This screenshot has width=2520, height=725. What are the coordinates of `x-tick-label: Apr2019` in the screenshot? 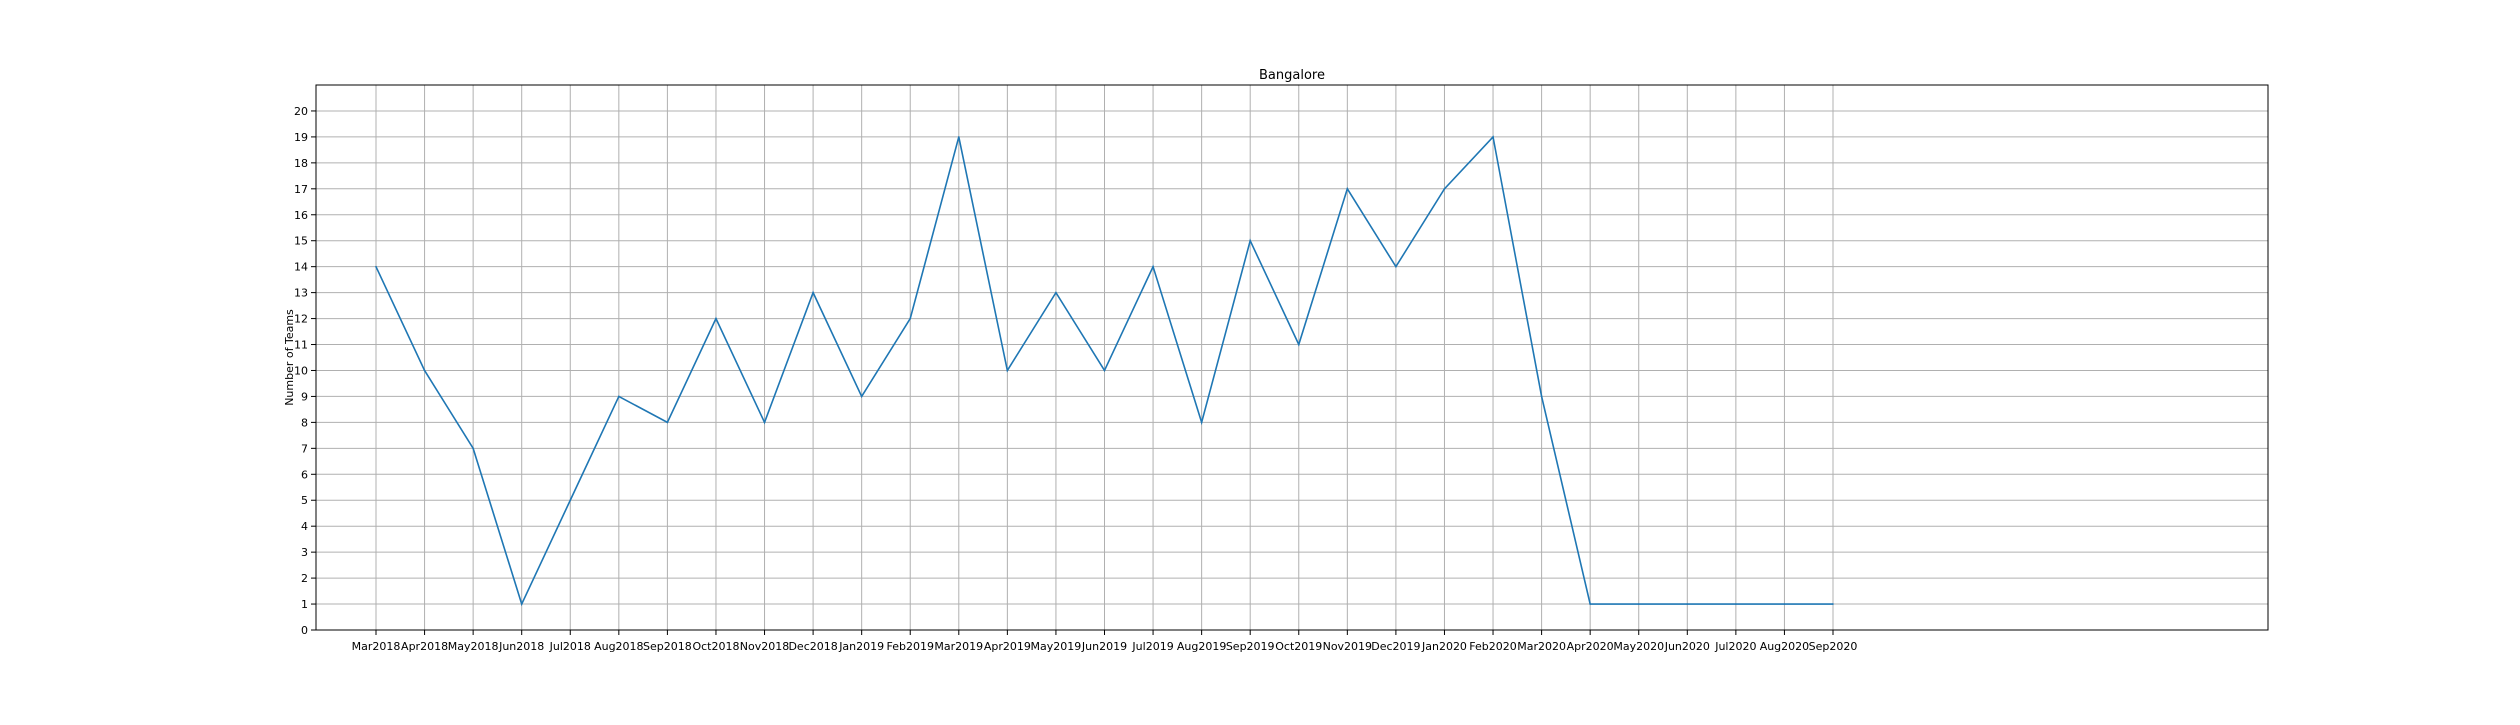 It's located at (1007, 646).